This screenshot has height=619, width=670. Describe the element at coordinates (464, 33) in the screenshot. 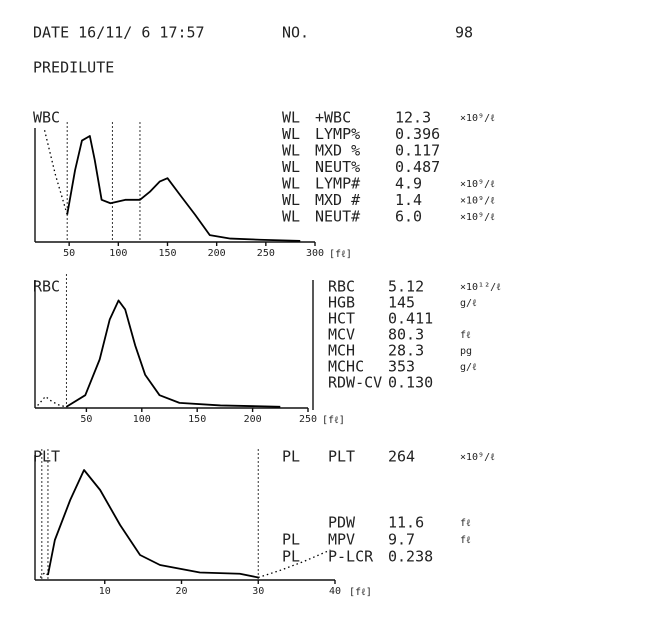

I see `number: 98` at that location.